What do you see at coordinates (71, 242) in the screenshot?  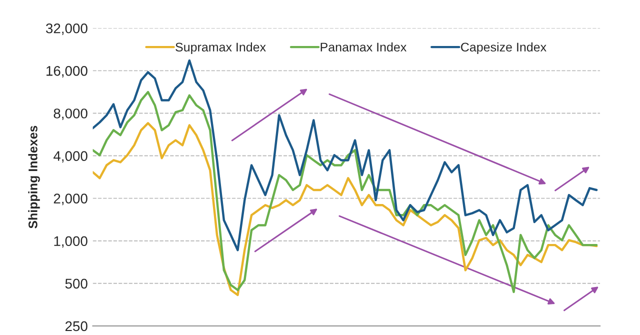 I see `y-tick-label: 1,000` at bounding box center [71, 242].